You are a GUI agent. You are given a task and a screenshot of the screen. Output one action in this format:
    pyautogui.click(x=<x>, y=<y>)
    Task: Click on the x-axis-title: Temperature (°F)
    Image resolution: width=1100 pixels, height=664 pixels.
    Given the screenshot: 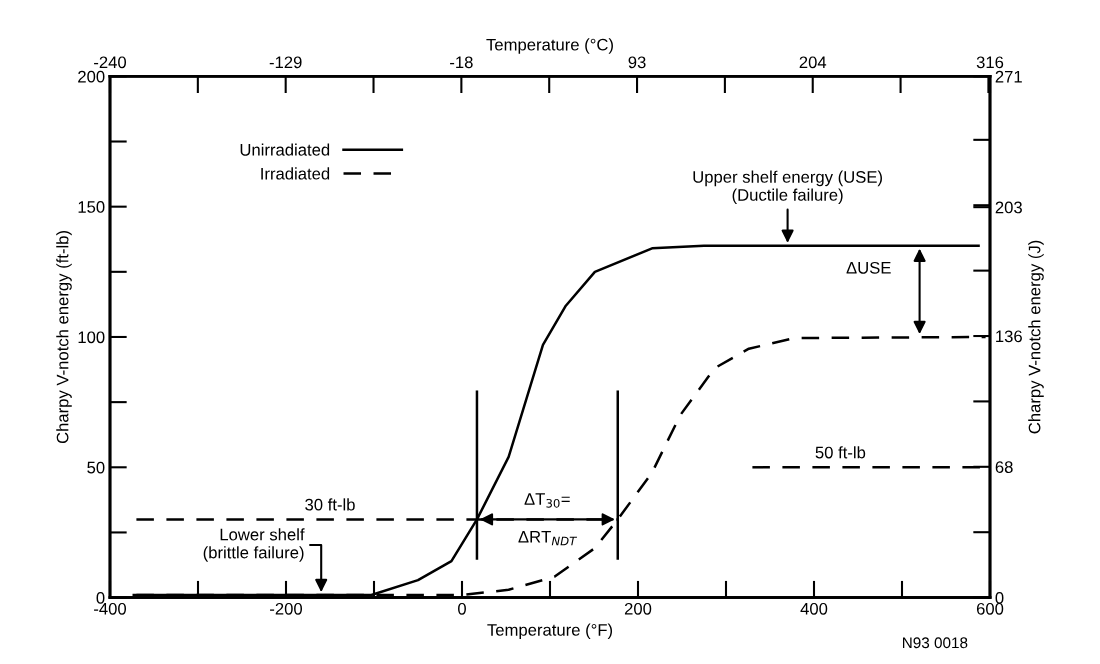 What is the action you would take?
    pyautogui.click(x=550, y=631)
    